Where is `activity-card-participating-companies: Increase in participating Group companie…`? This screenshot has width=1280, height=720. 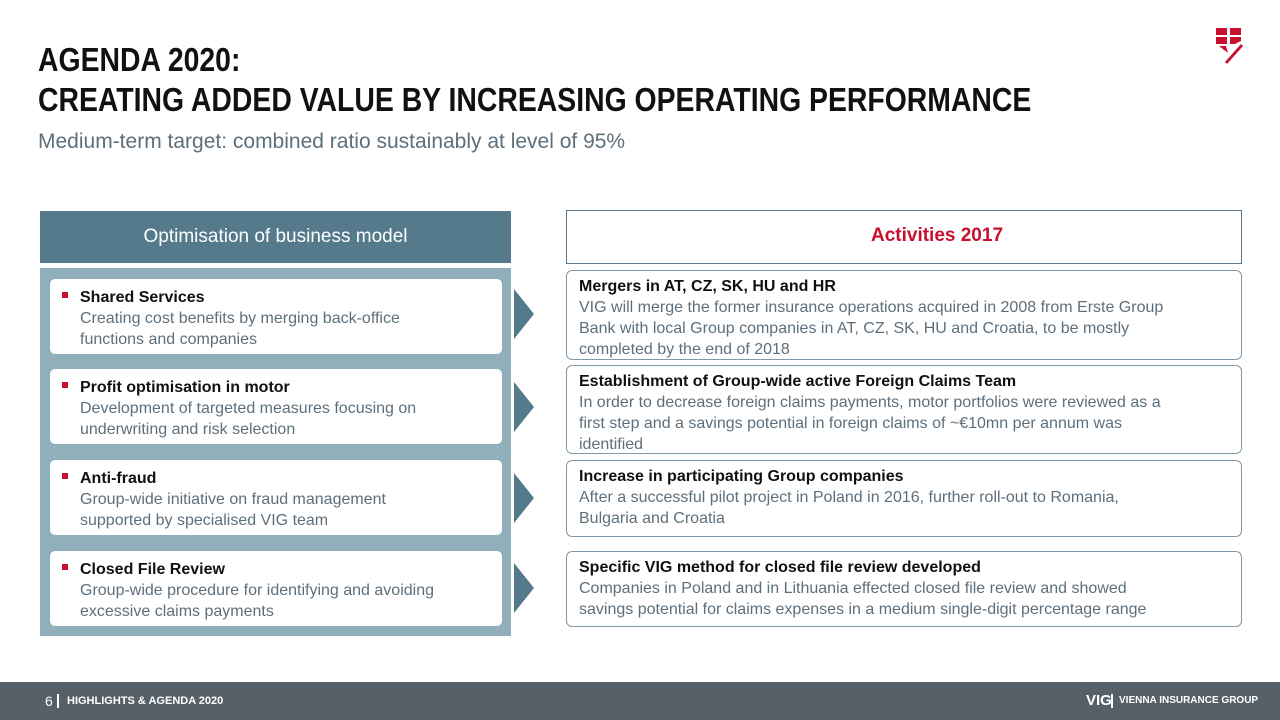 activity-card-participating-companies: Increase in participating Group companie… is located at coordinates (904, 498).